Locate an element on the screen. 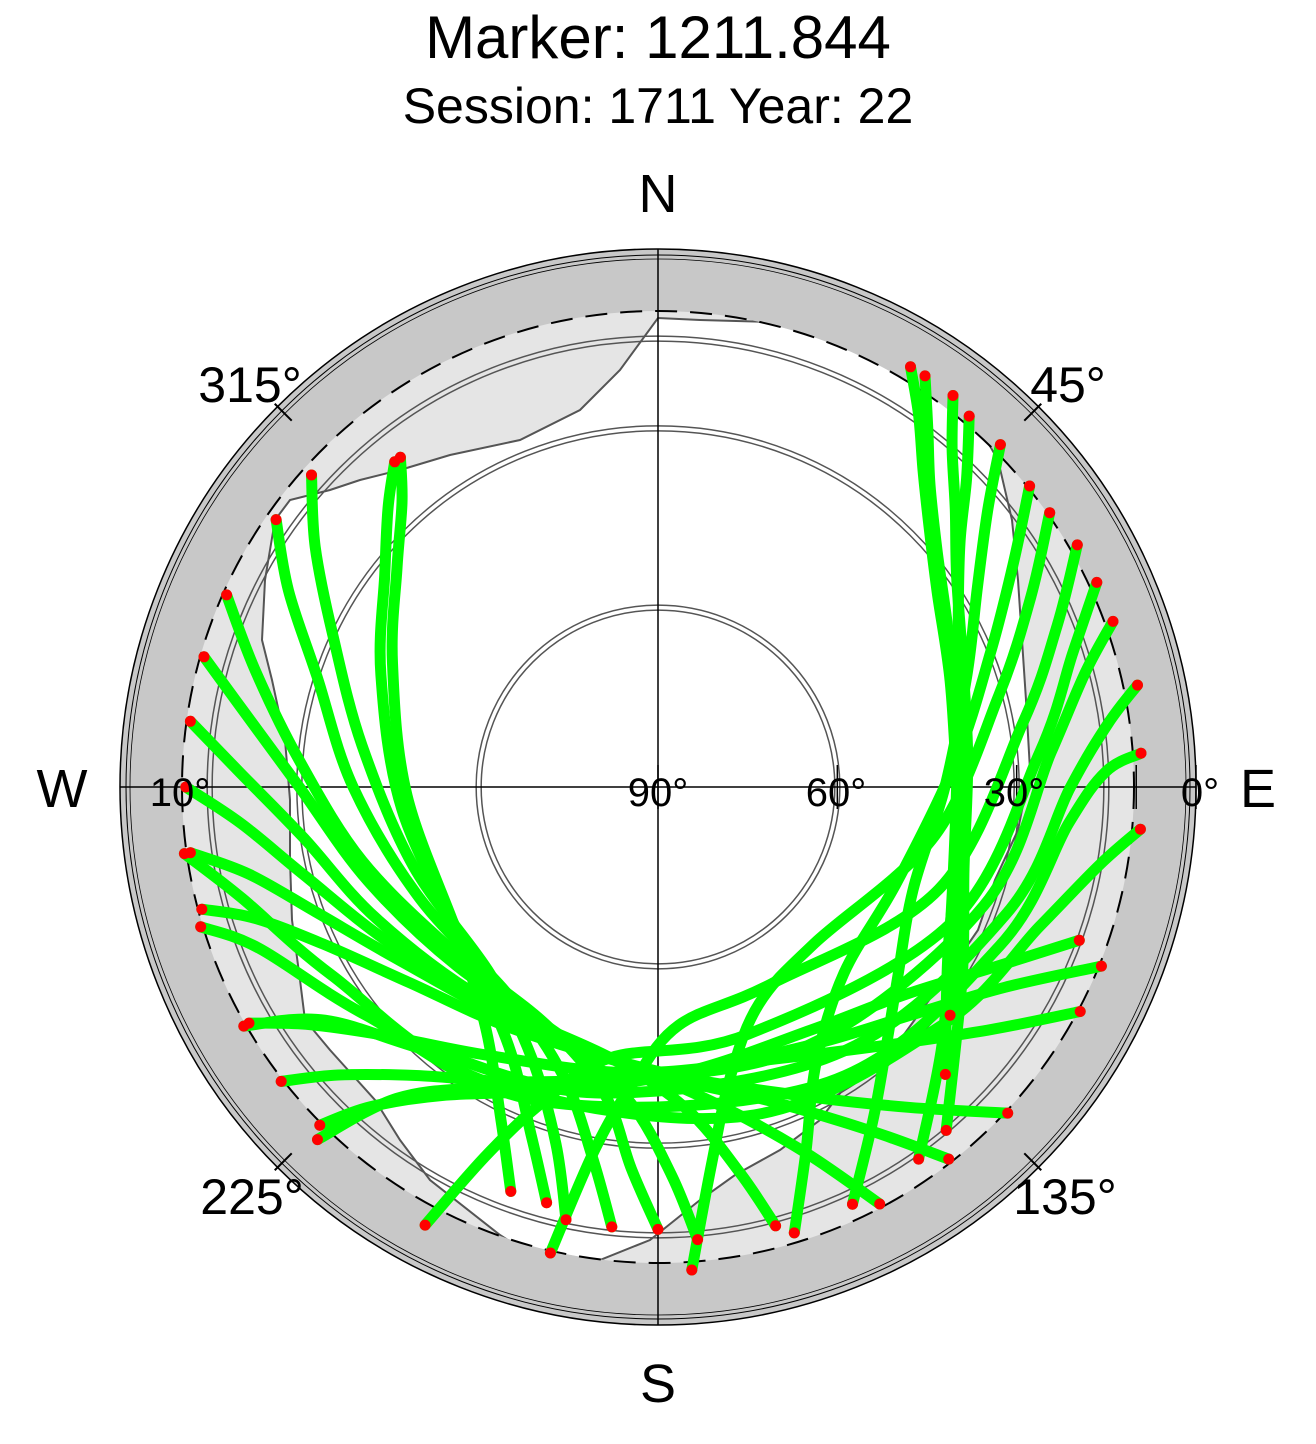 The height and width of the screenshot is (1444, 1316). track-endpoint-13-end is located at coordinates (1079, 940).